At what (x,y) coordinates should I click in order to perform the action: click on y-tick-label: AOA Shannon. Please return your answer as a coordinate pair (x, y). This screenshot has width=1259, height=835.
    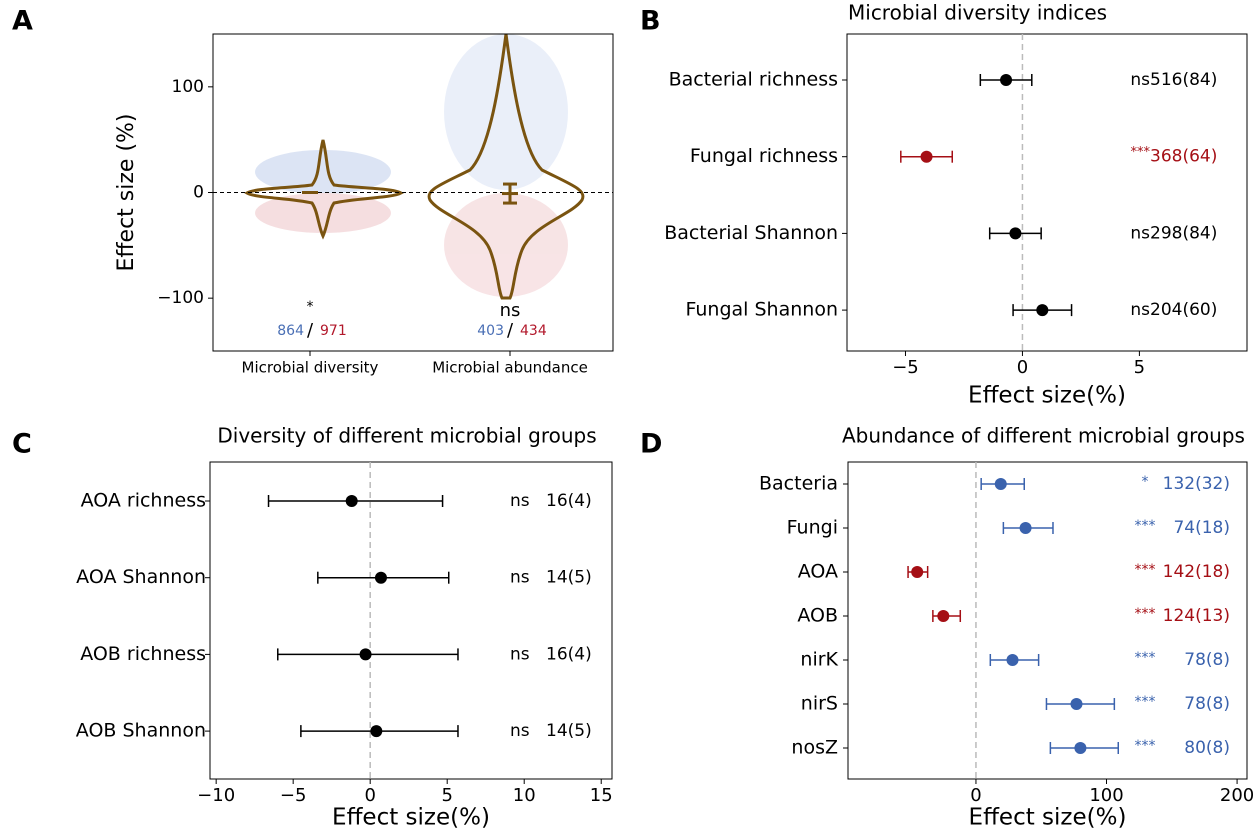
    Looking at the image, I should click on (141, 577).